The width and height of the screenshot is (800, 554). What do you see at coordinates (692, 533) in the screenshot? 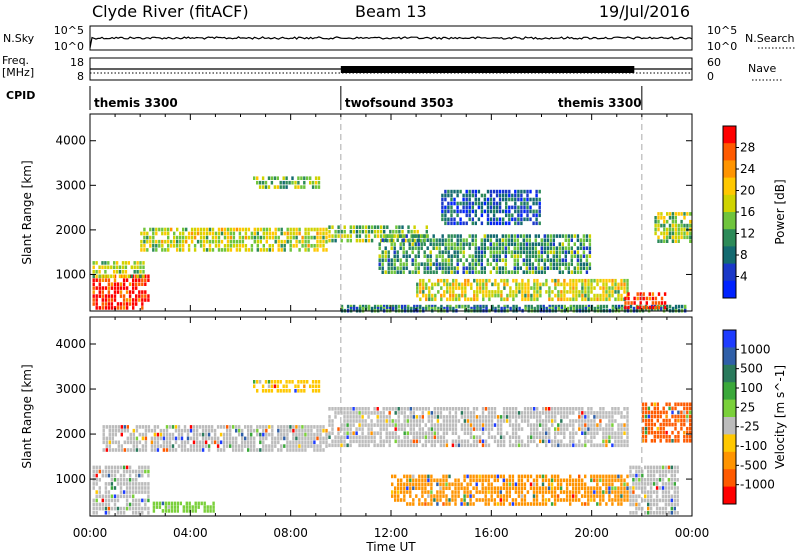
I see `time-tick-label: 00:00` at bounding box center [692, 533].